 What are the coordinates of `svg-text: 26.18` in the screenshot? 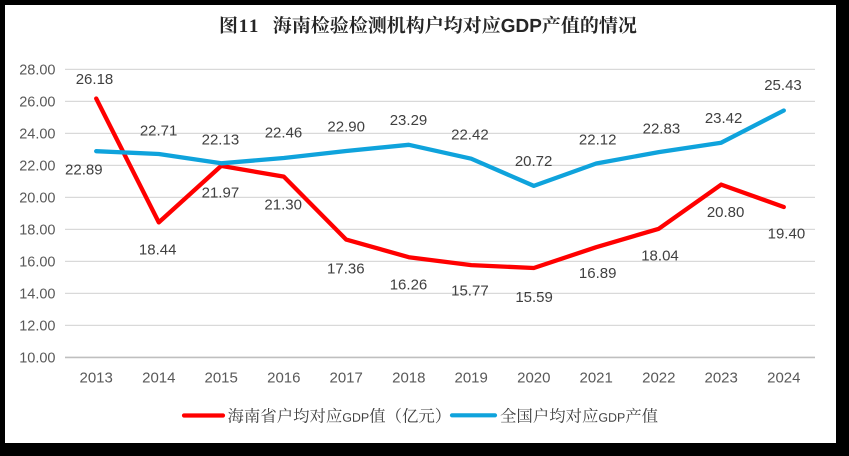 It's located at (95, 79).